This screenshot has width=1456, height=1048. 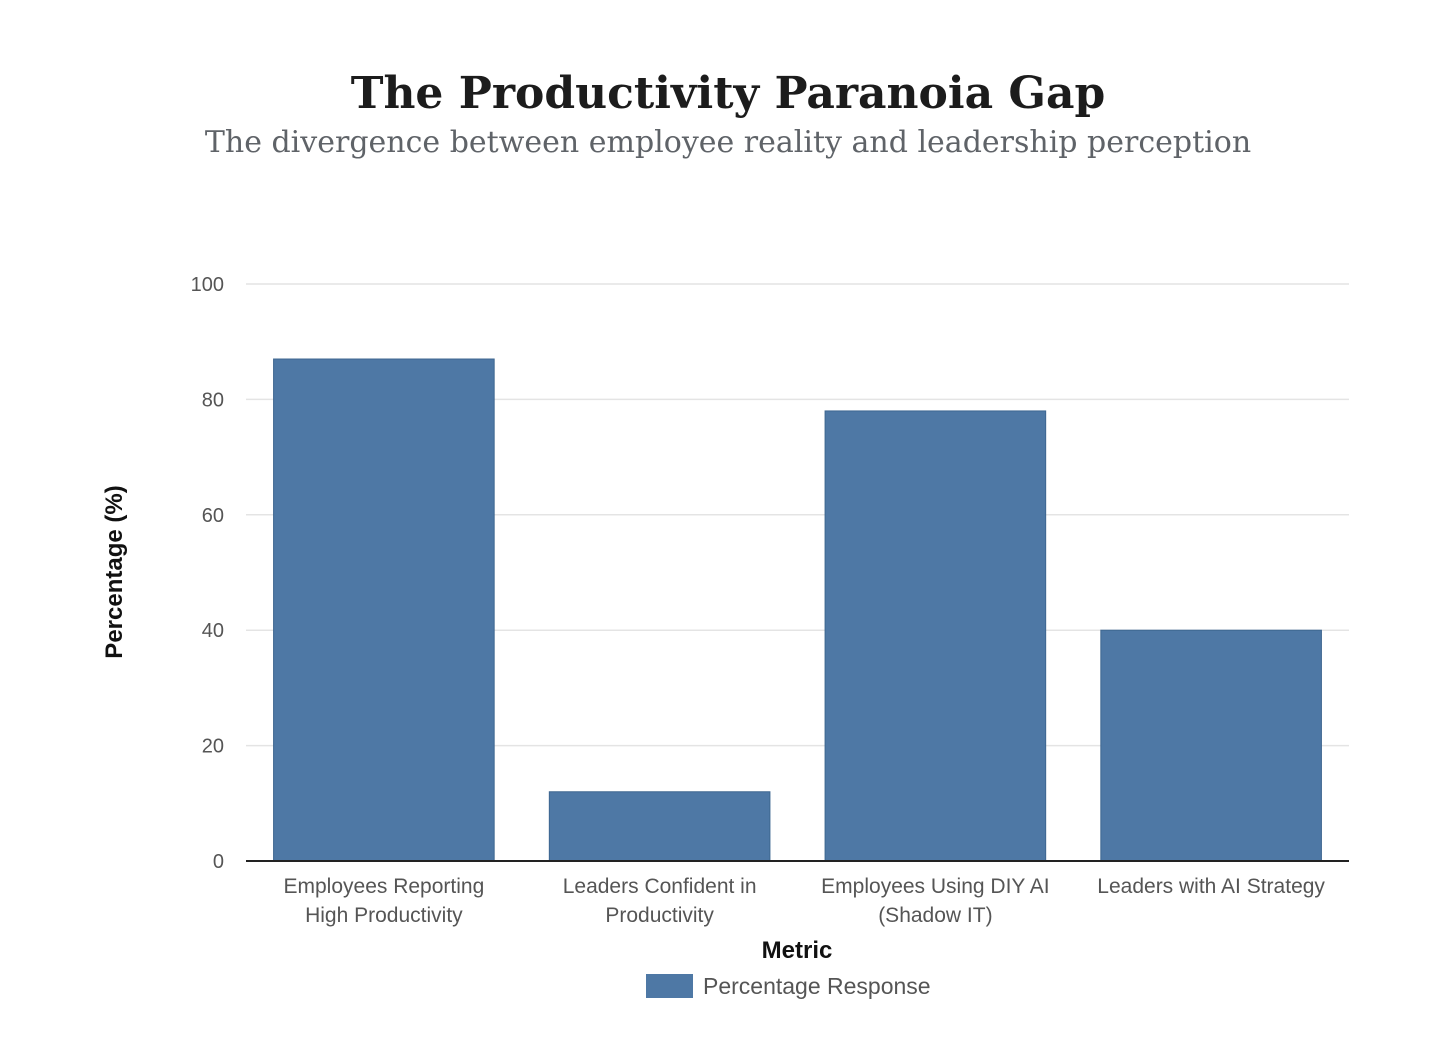 I want to click on legend: Percentage Response, so click(x=788, y=986).